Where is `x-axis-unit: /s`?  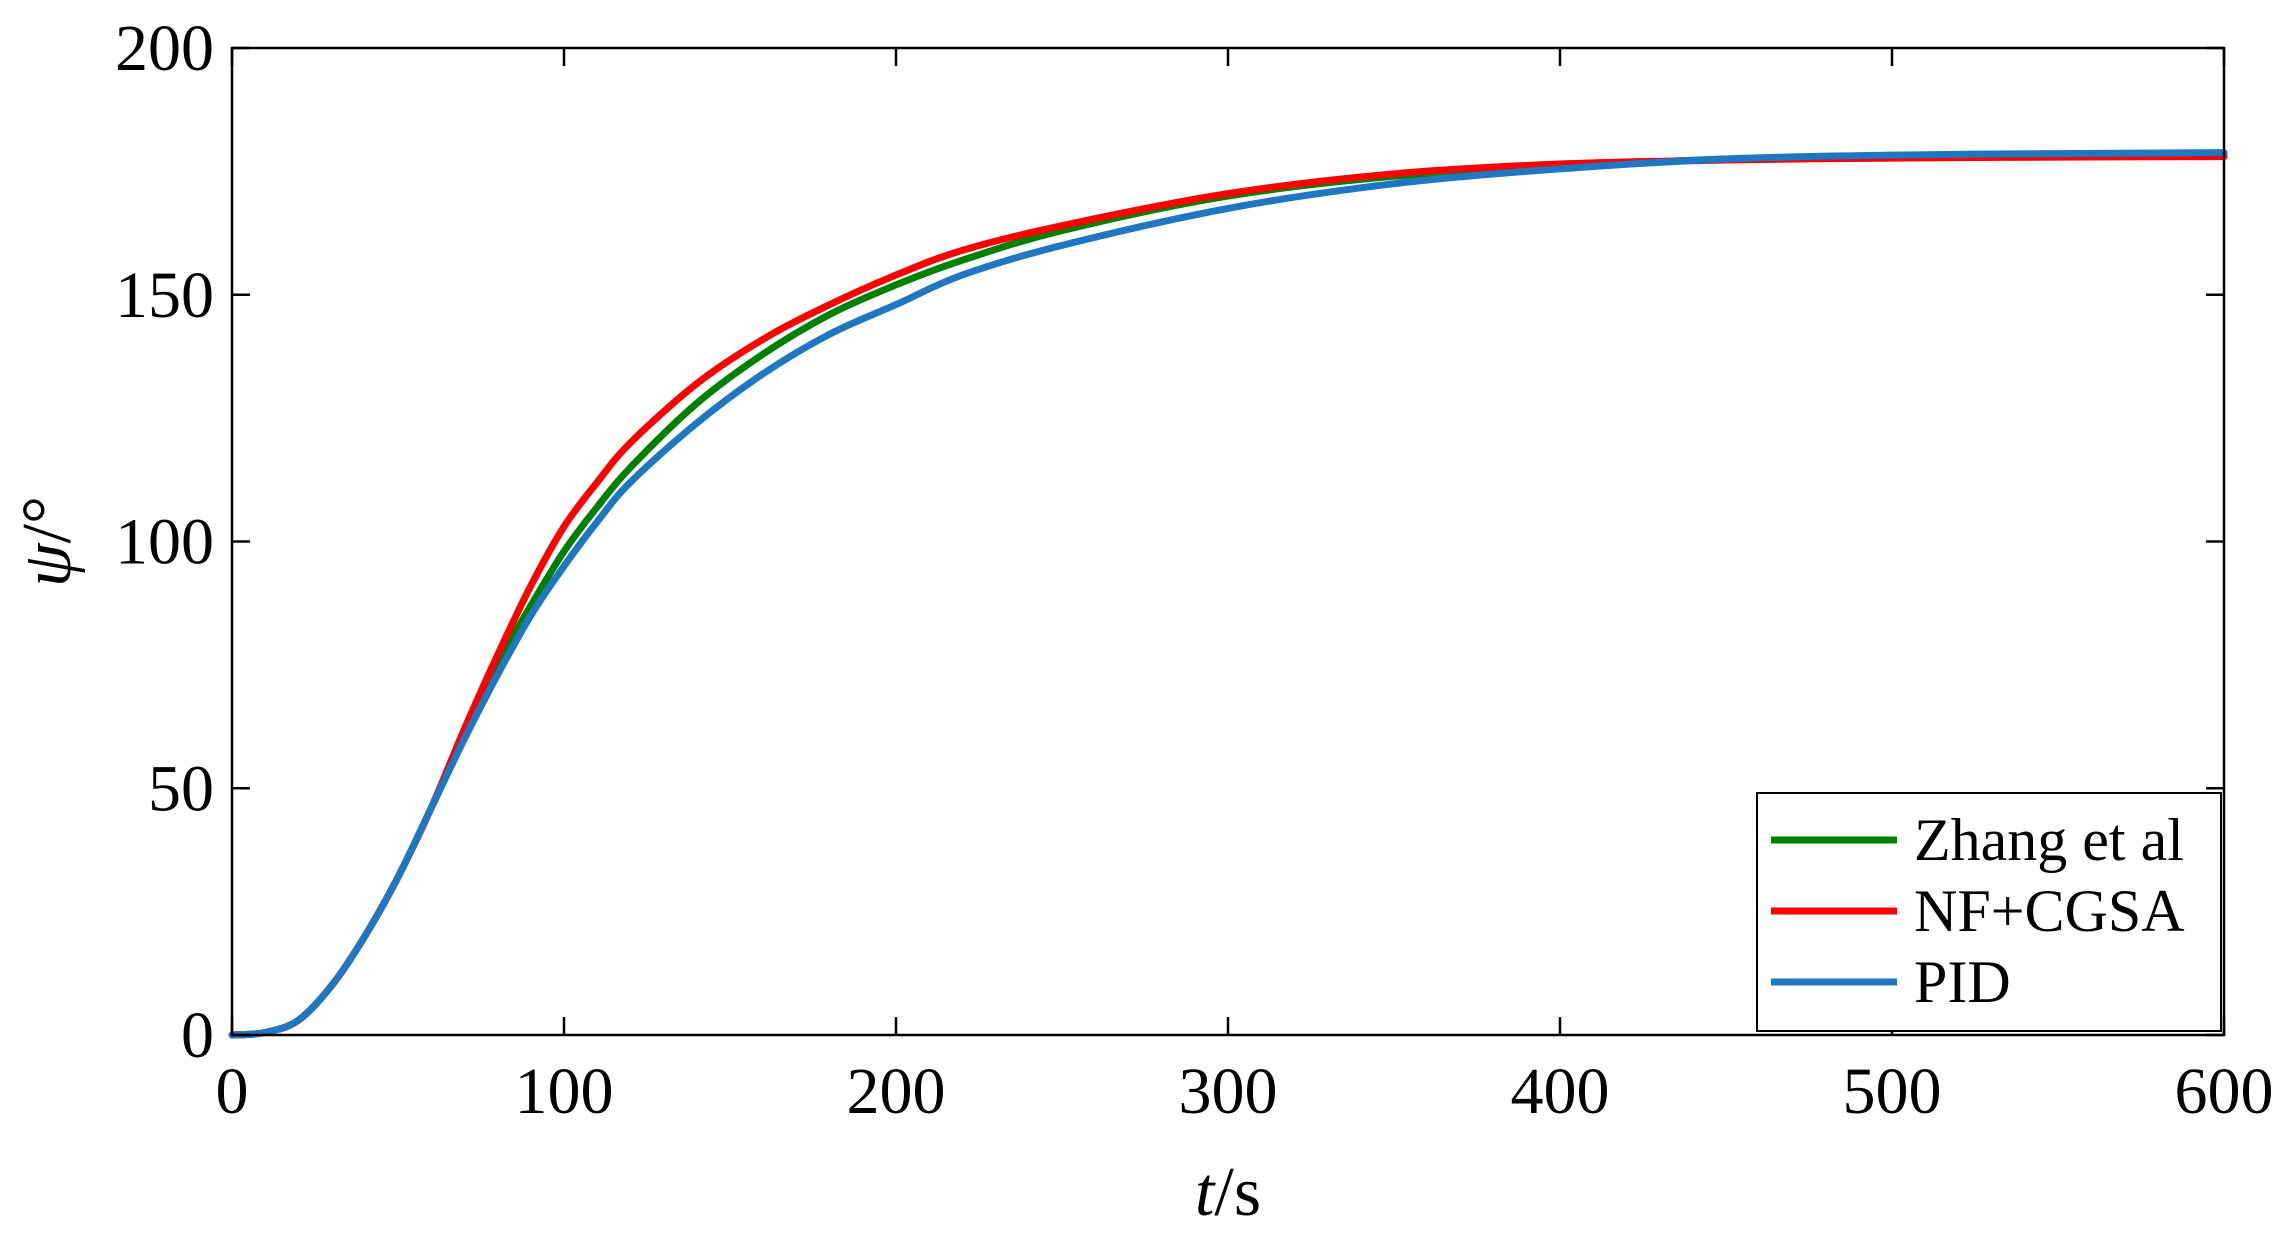
x-axis-unit: /s is located at coordinates (1237, 1192).